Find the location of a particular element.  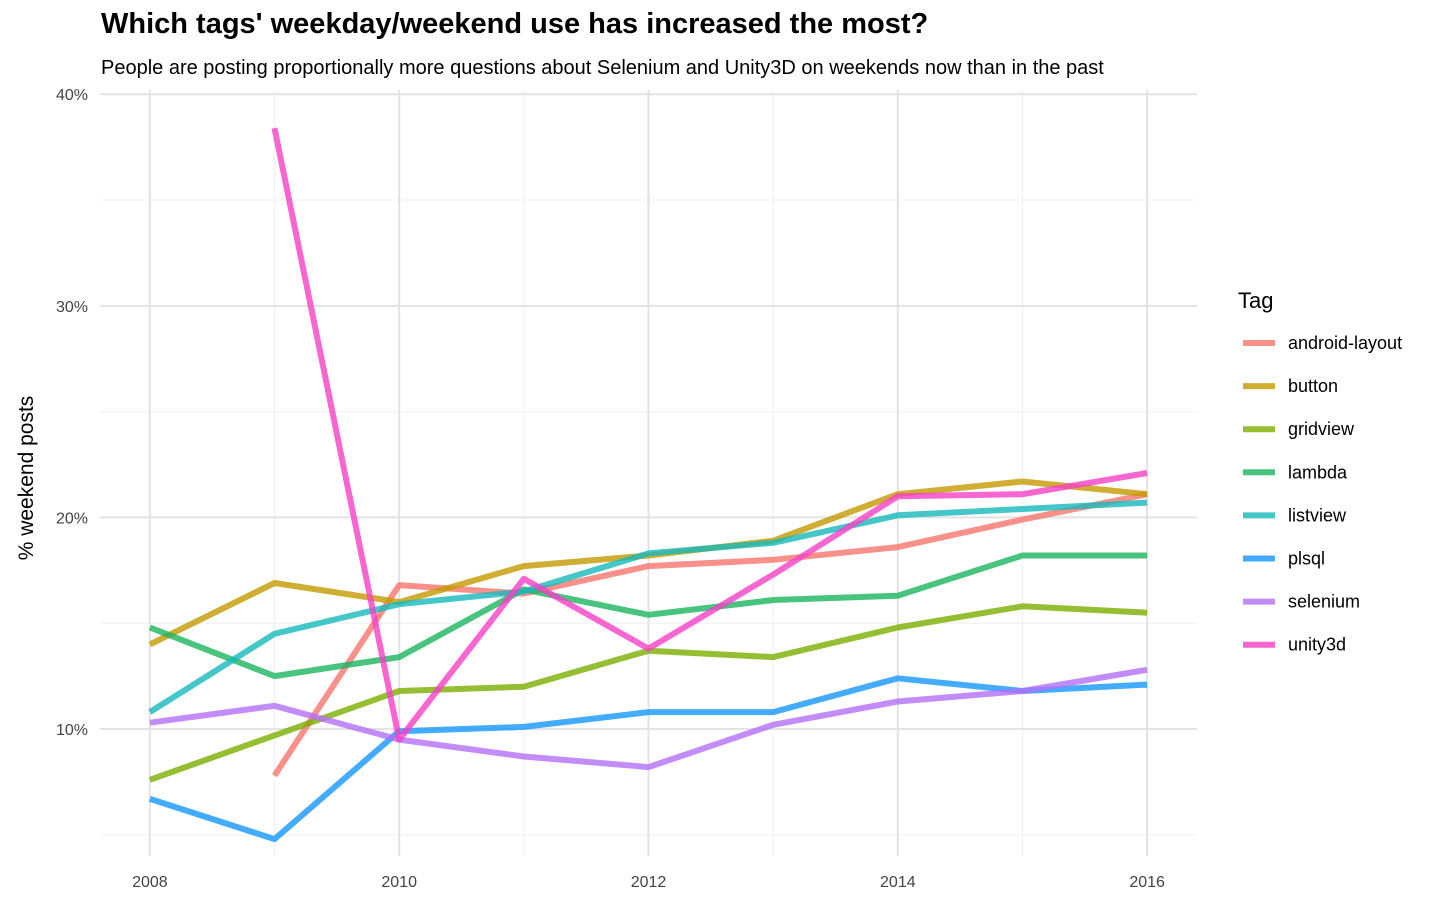

y-tick-label: 20% is located at coordinates (72, 518).